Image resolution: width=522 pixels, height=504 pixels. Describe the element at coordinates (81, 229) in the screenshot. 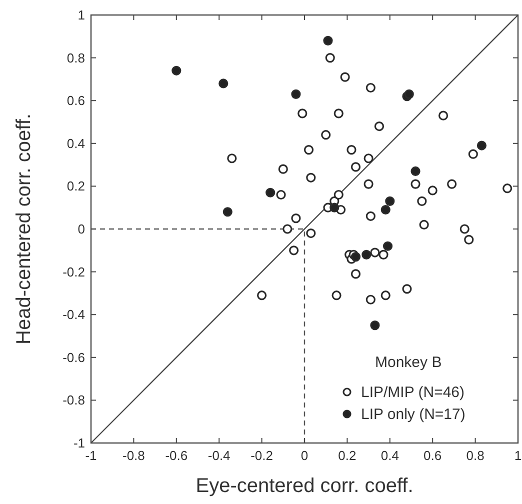

I see `y-tick-label: 0` at that location.